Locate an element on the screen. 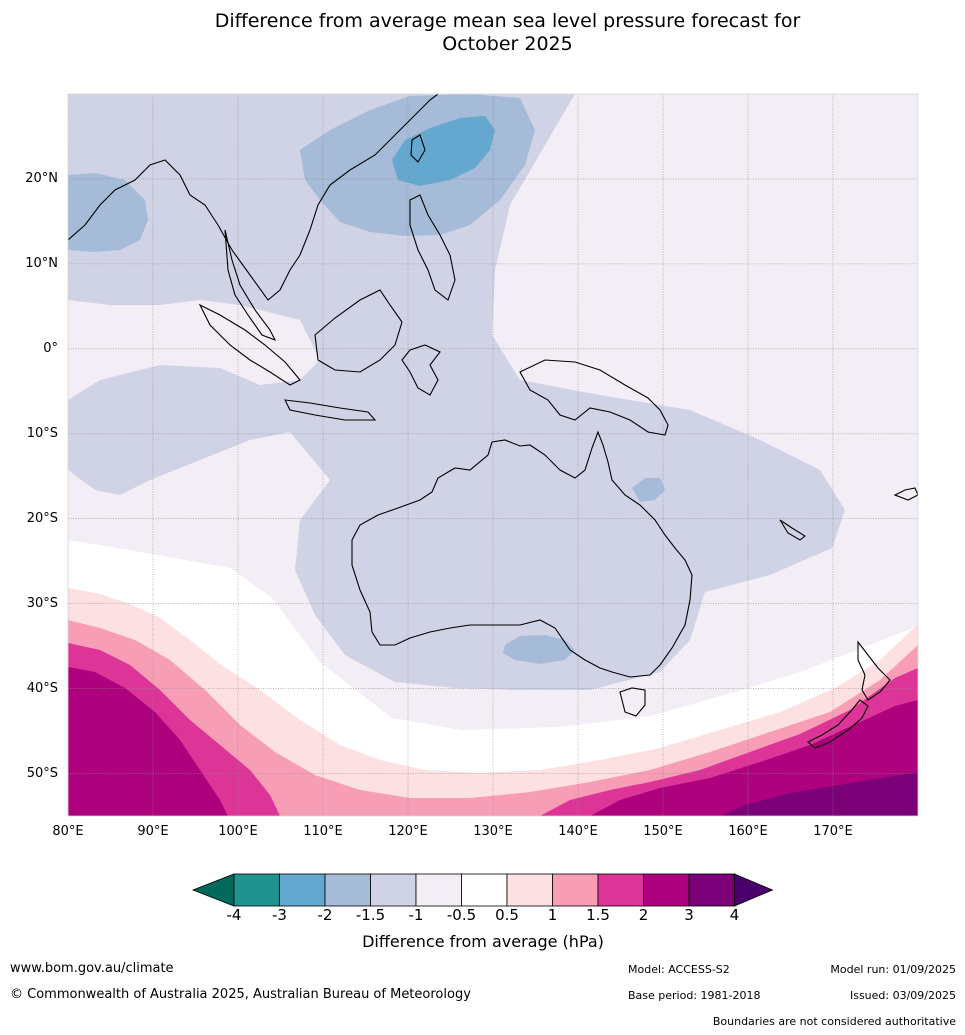 Image resolution: width=965 pixels, height=1035 pixels. title-line-2: October 2025 is located at coordinates (507, 44).